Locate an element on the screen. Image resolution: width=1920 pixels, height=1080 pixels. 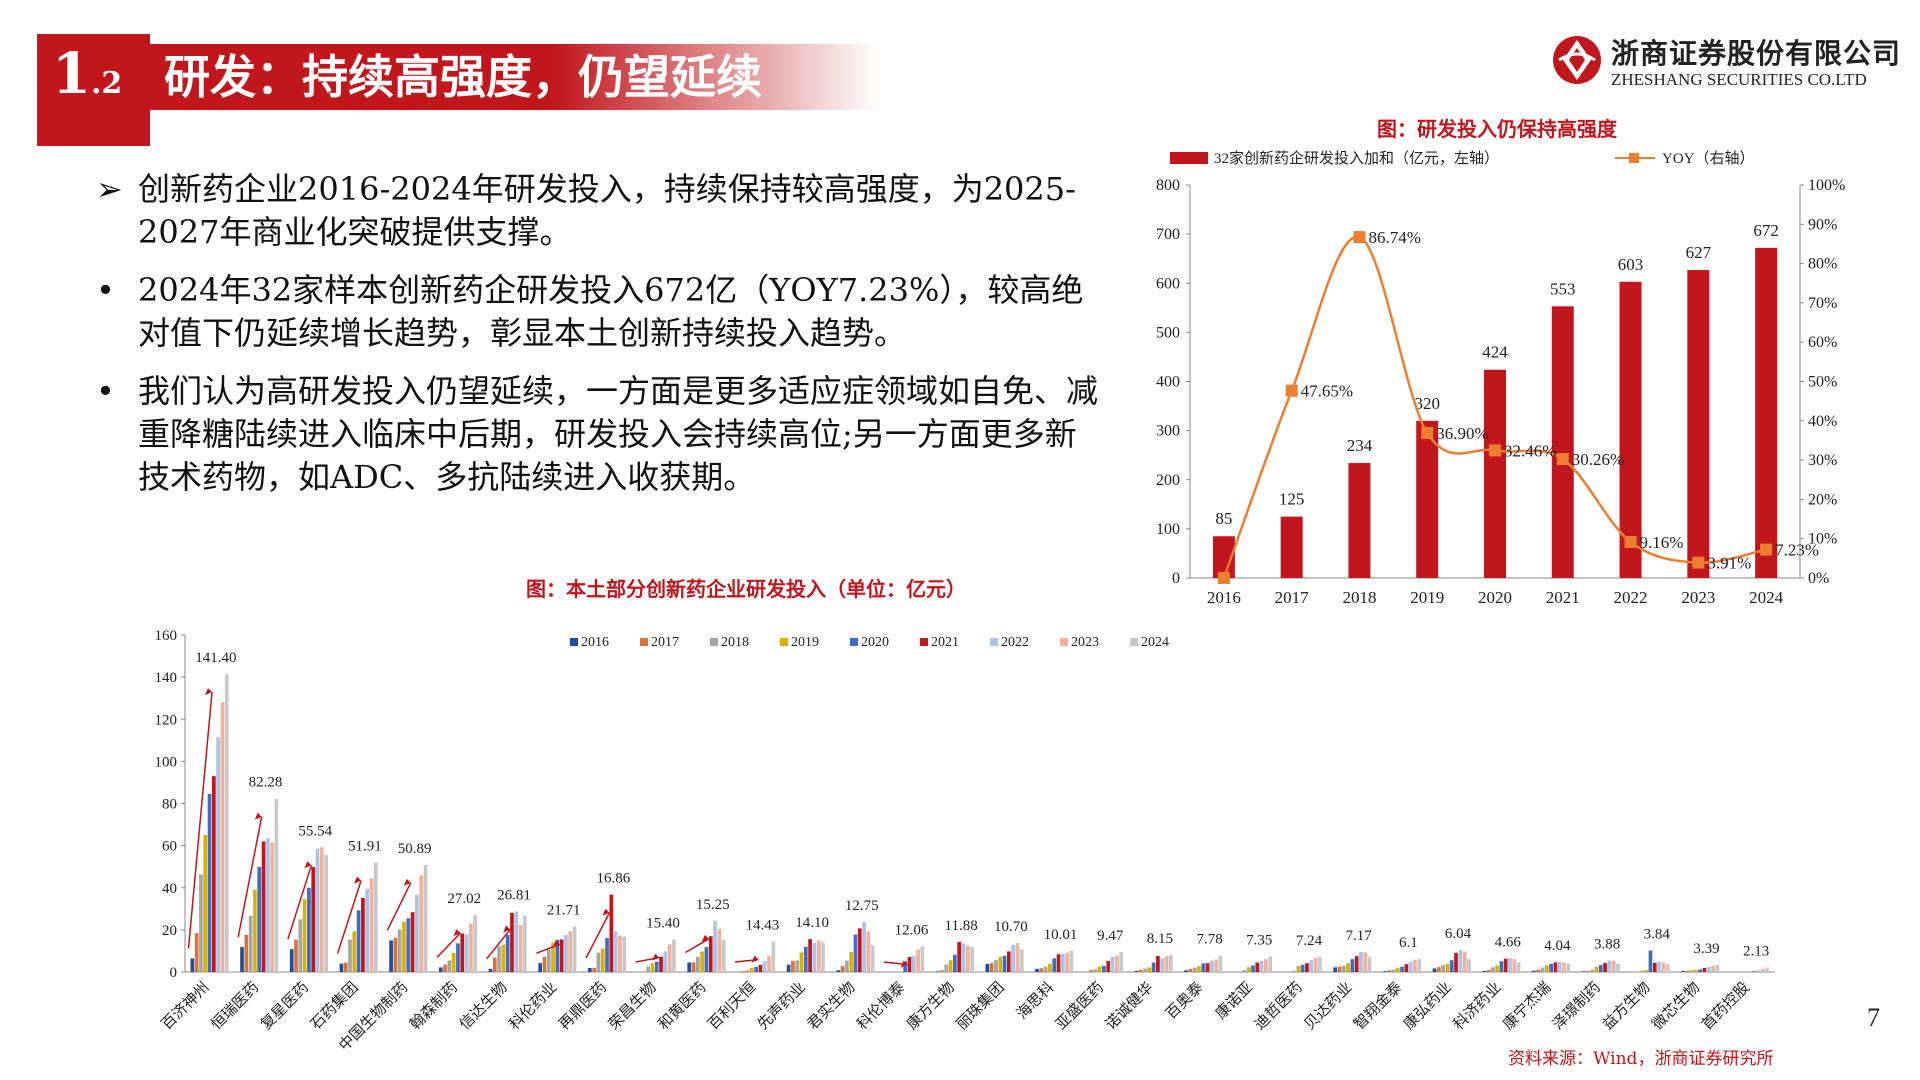
bar-value-label: 85 is located at coordinates (1223, 518).